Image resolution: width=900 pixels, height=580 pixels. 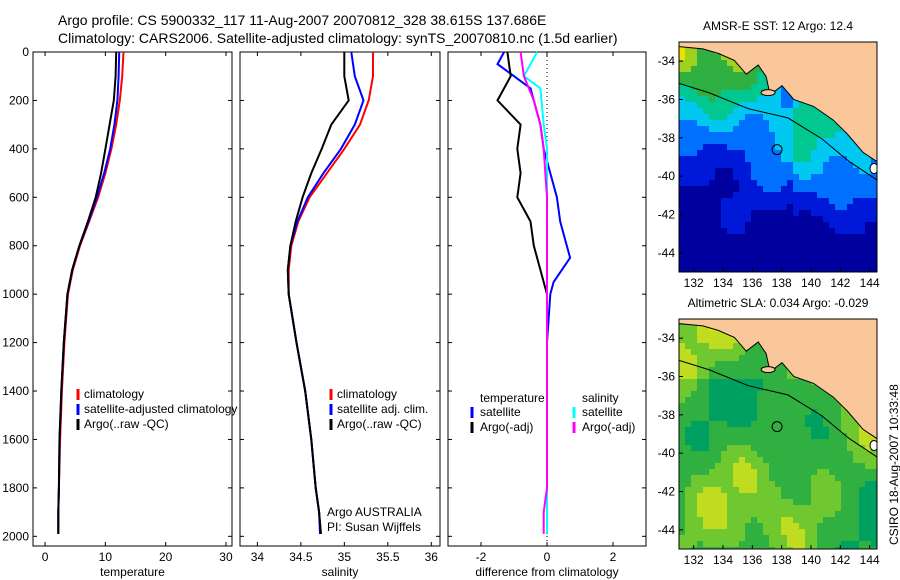 What do you see at coordinates (613, 557) in the screenshot?
I see `x-tick-label: 2` at bounding box center [613, 557].